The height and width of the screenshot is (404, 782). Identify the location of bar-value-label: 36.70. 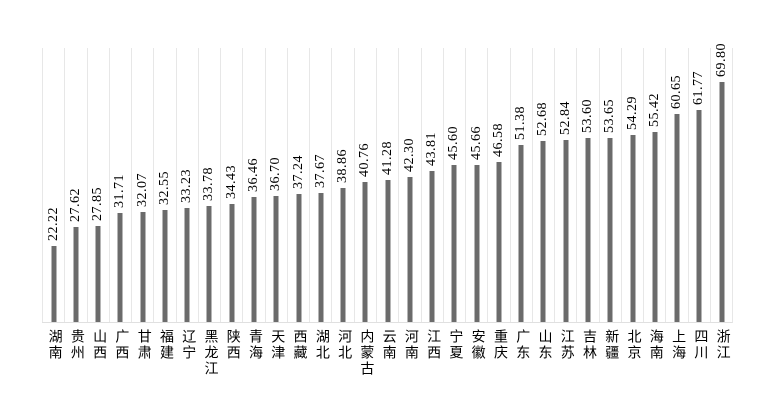
(276, 173).